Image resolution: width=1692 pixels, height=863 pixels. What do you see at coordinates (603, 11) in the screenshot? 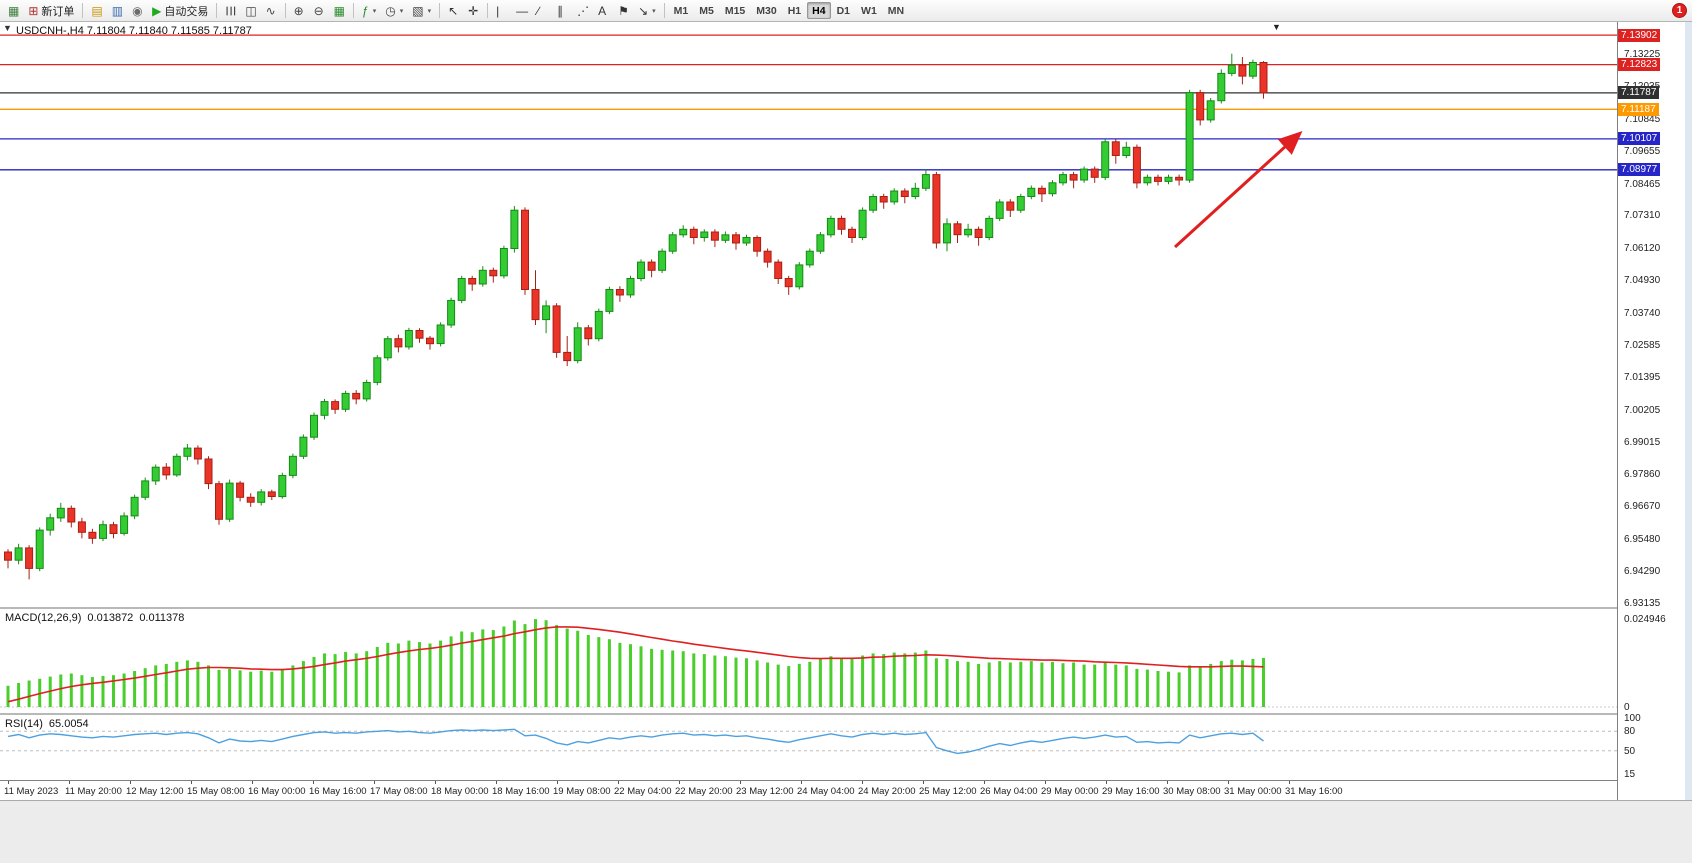
I see `text-icon: A` at bounding box center [603, 11].